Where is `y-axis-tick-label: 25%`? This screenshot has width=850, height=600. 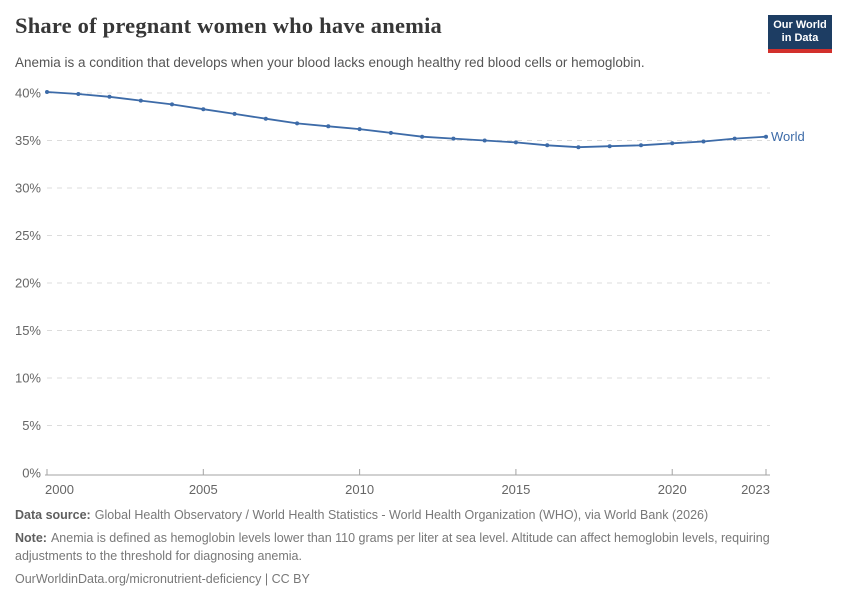 y-axis-tick-label: 25% is located at coordinates (28, 235).